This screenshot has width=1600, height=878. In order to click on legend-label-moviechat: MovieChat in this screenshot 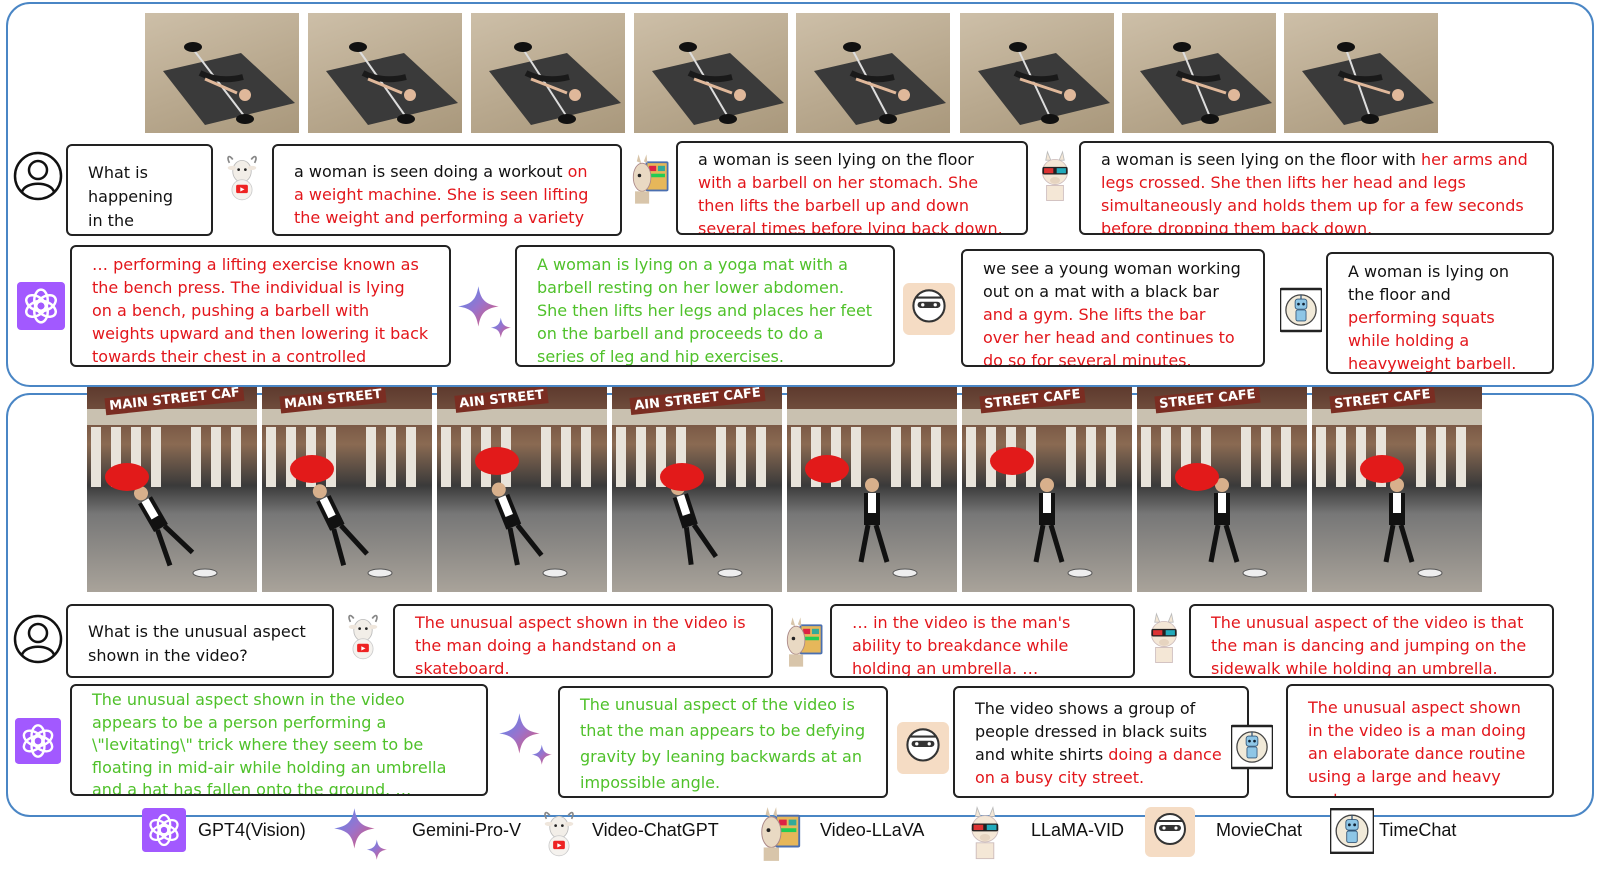, I will do `click(1259, 830)`.